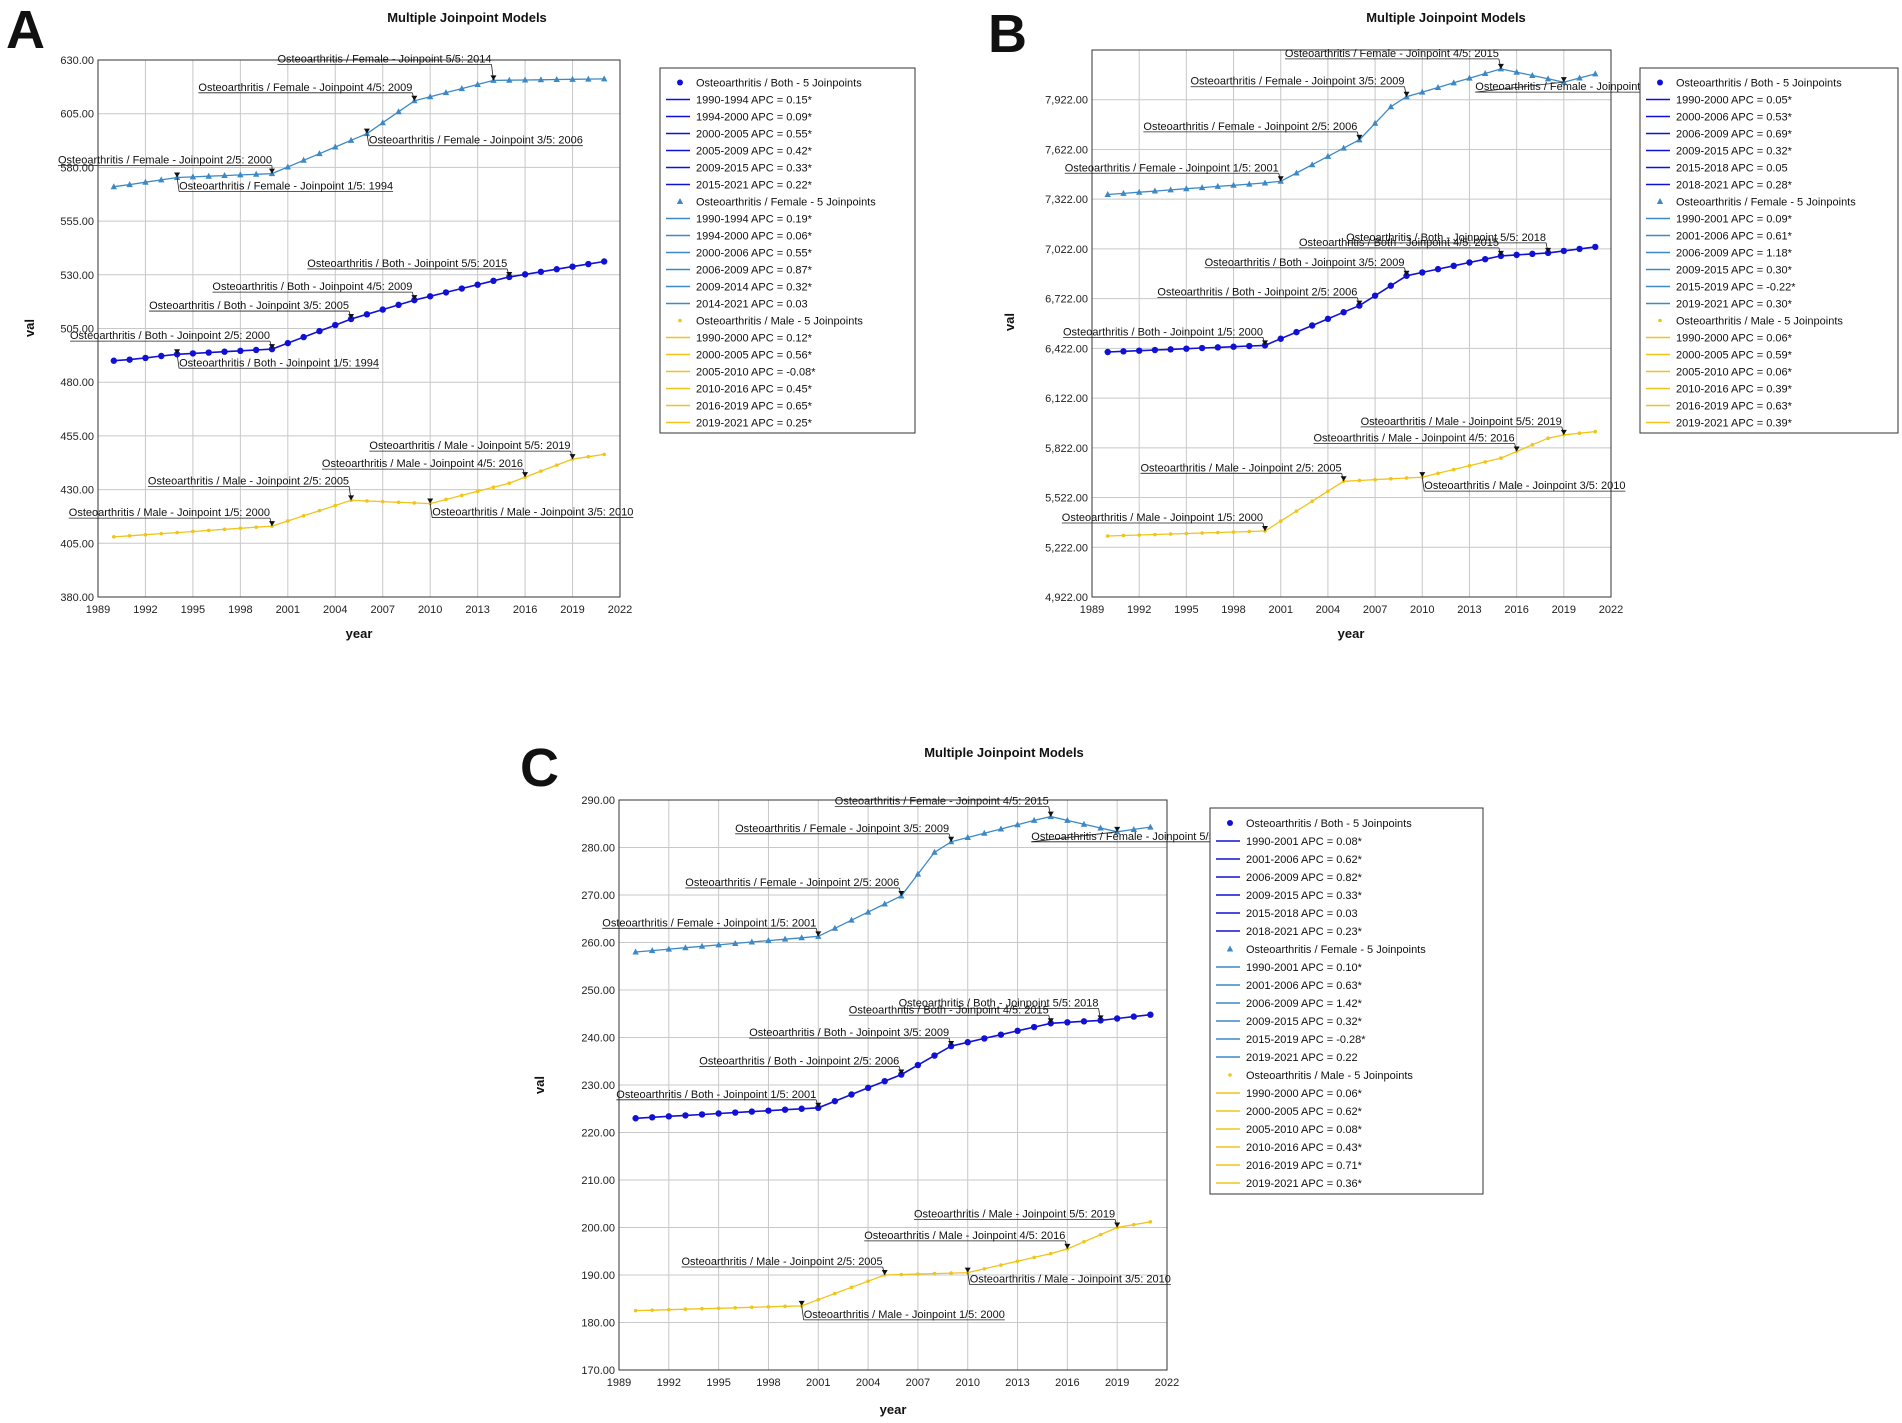 Image resolution: width=1902 pixels, height=1423 pixels. I want to click on legend-entry: 1994-2000 APC = 0.06*, so click(754, 237).